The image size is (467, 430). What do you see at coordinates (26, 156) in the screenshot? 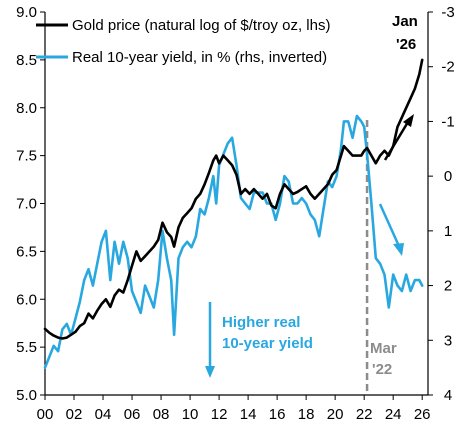
I see `left-tick-label: 7.5` at bounding box center [26, 156].